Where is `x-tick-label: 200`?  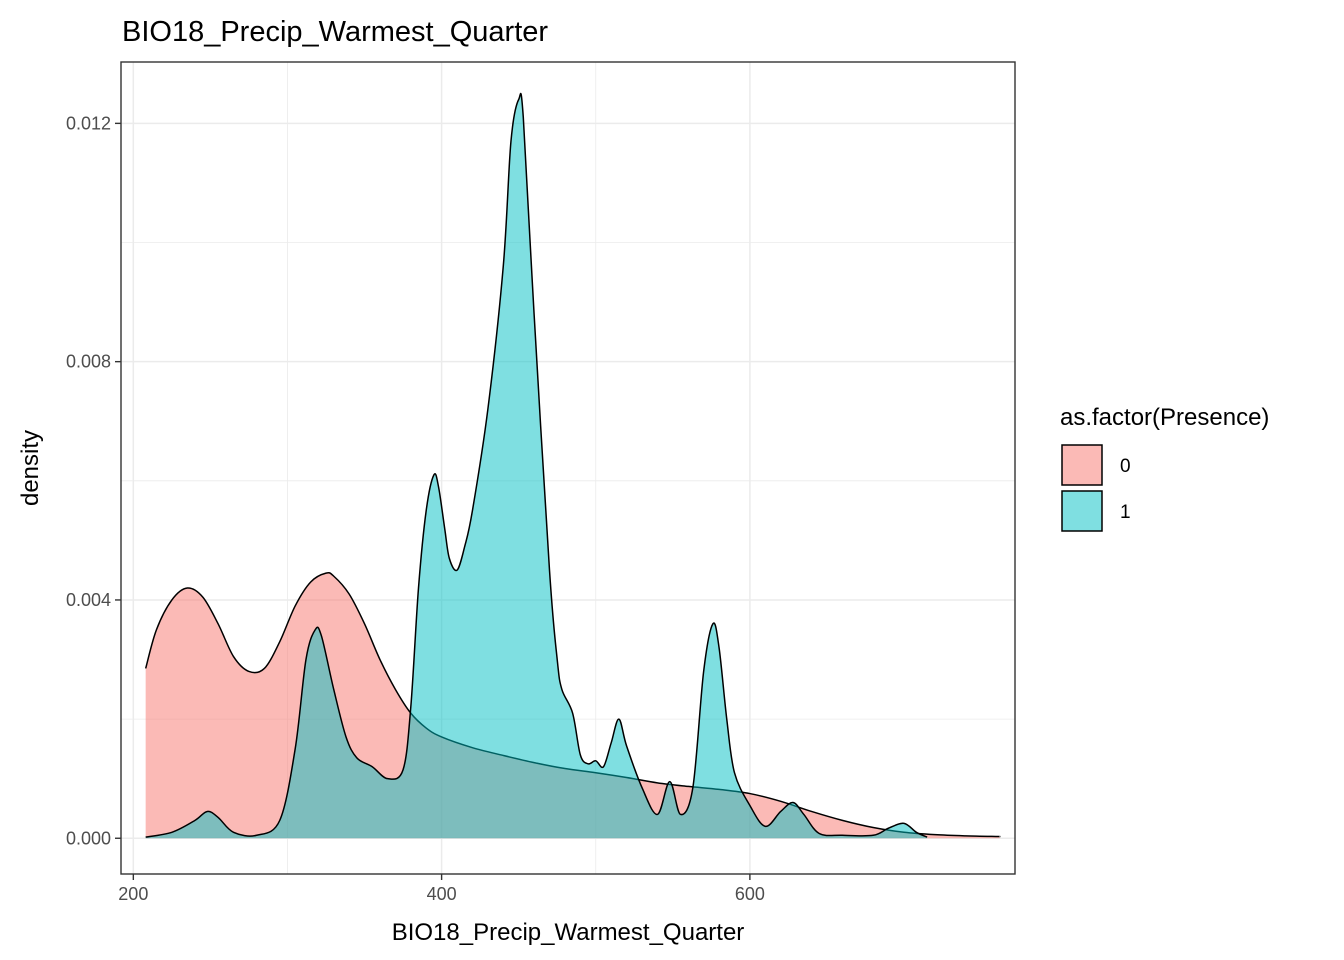
x-tick-label: 200 is located at coordinates (133, 894).